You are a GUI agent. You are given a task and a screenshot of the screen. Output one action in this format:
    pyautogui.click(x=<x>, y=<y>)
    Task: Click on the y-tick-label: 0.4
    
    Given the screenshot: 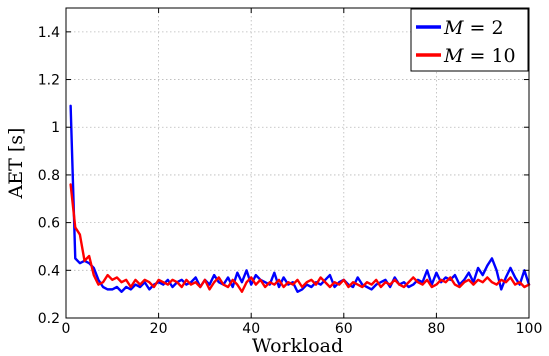 What is the action you would take?
    pyautogui.click(x=49, y=271)
    